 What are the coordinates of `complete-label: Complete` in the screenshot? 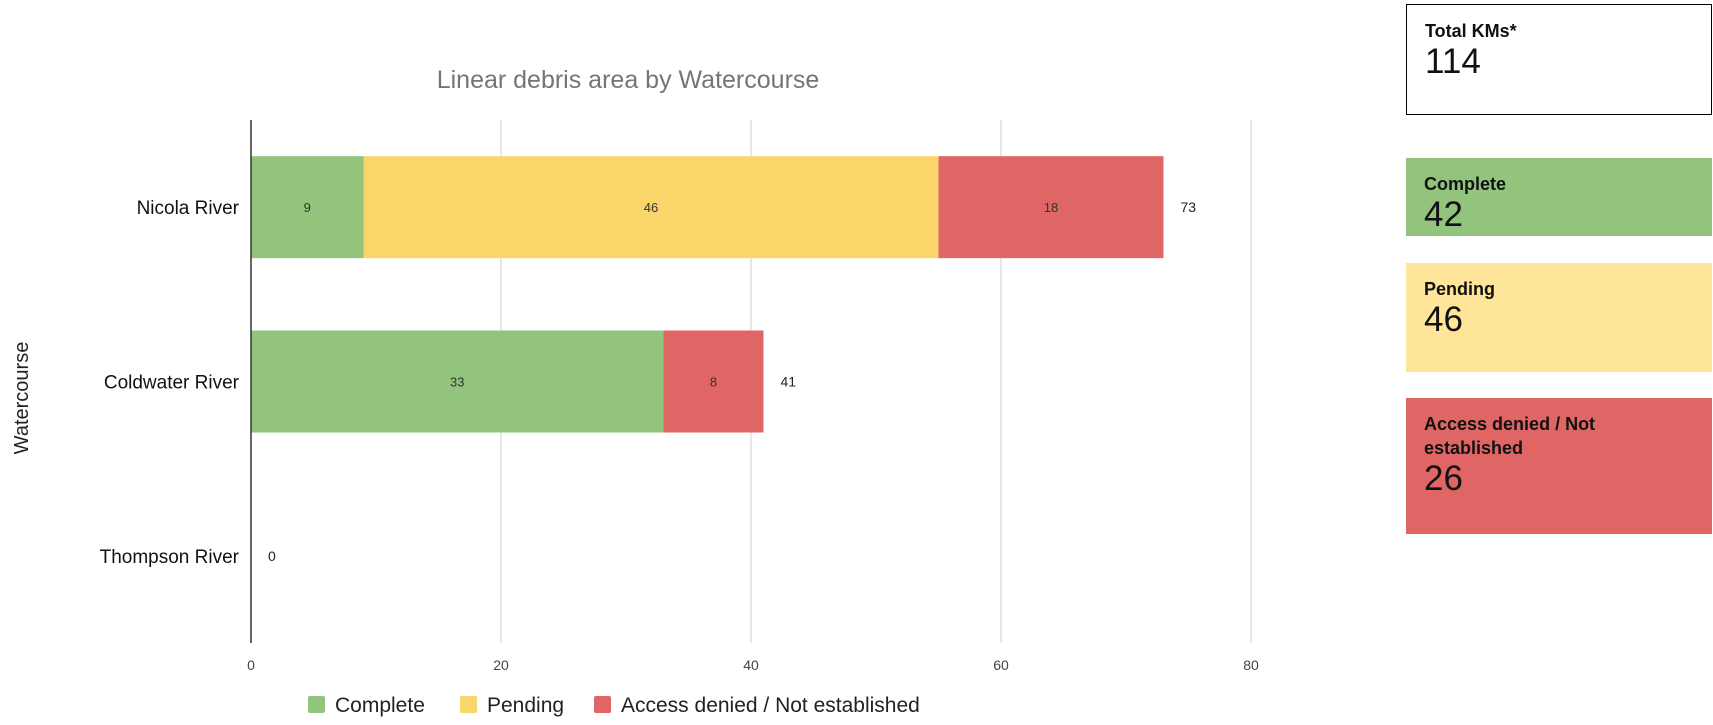 It's located at (1465, 184).